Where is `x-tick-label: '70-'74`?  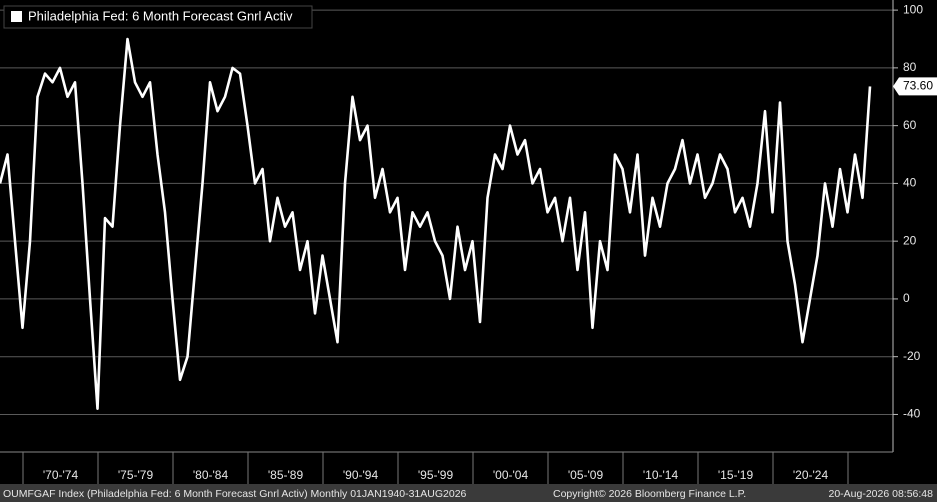
x-tick-label: '70-'74 is located at coordinates (61, 475).